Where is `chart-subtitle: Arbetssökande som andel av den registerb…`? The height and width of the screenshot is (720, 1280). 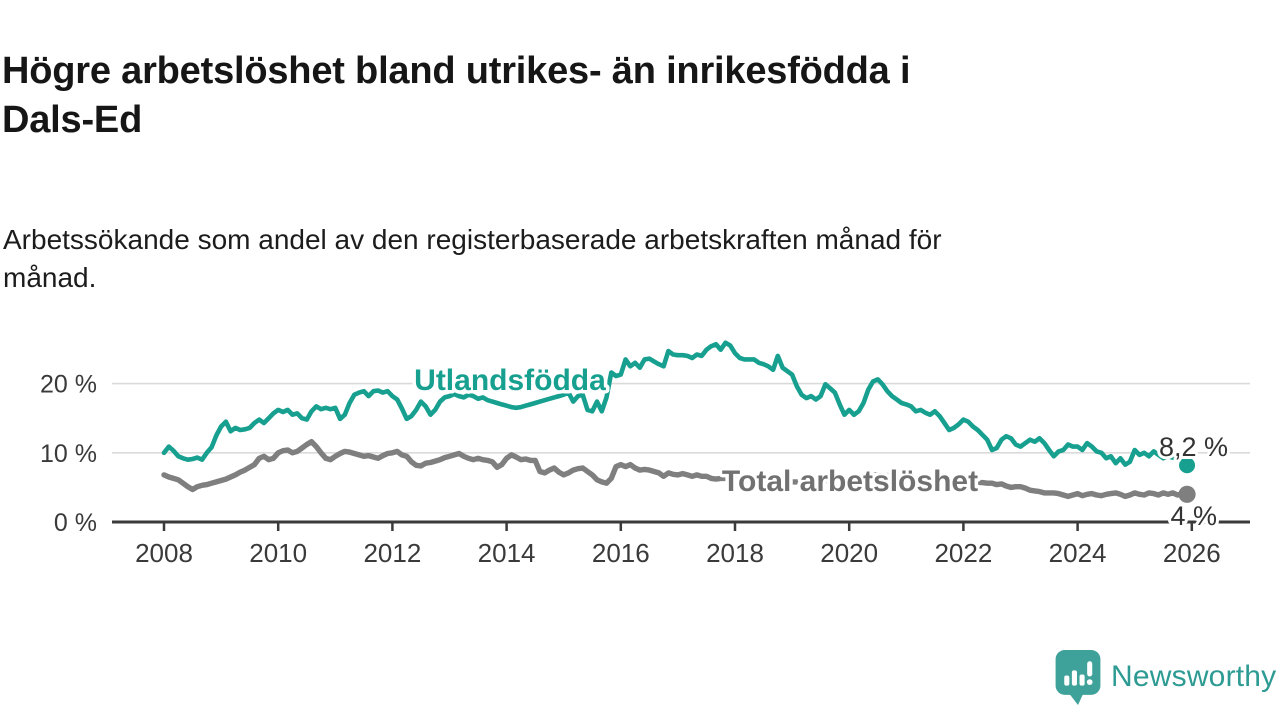 chart-subtitle: Arbetssökande som andel av den registerb… is located at coordinates (603, 259).